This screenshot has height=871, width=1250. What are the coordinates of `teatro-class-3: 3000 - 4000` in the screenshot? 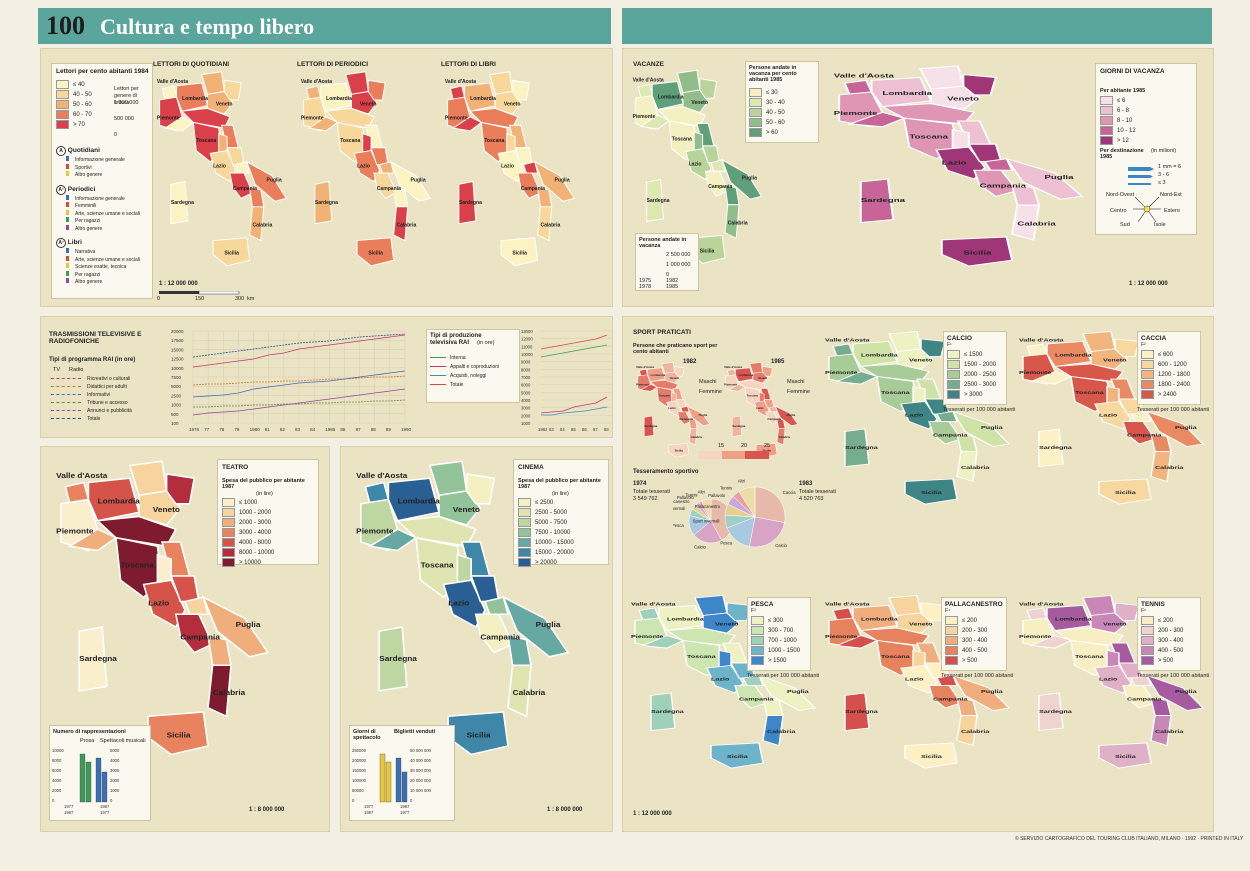 It's located at (248, 533).